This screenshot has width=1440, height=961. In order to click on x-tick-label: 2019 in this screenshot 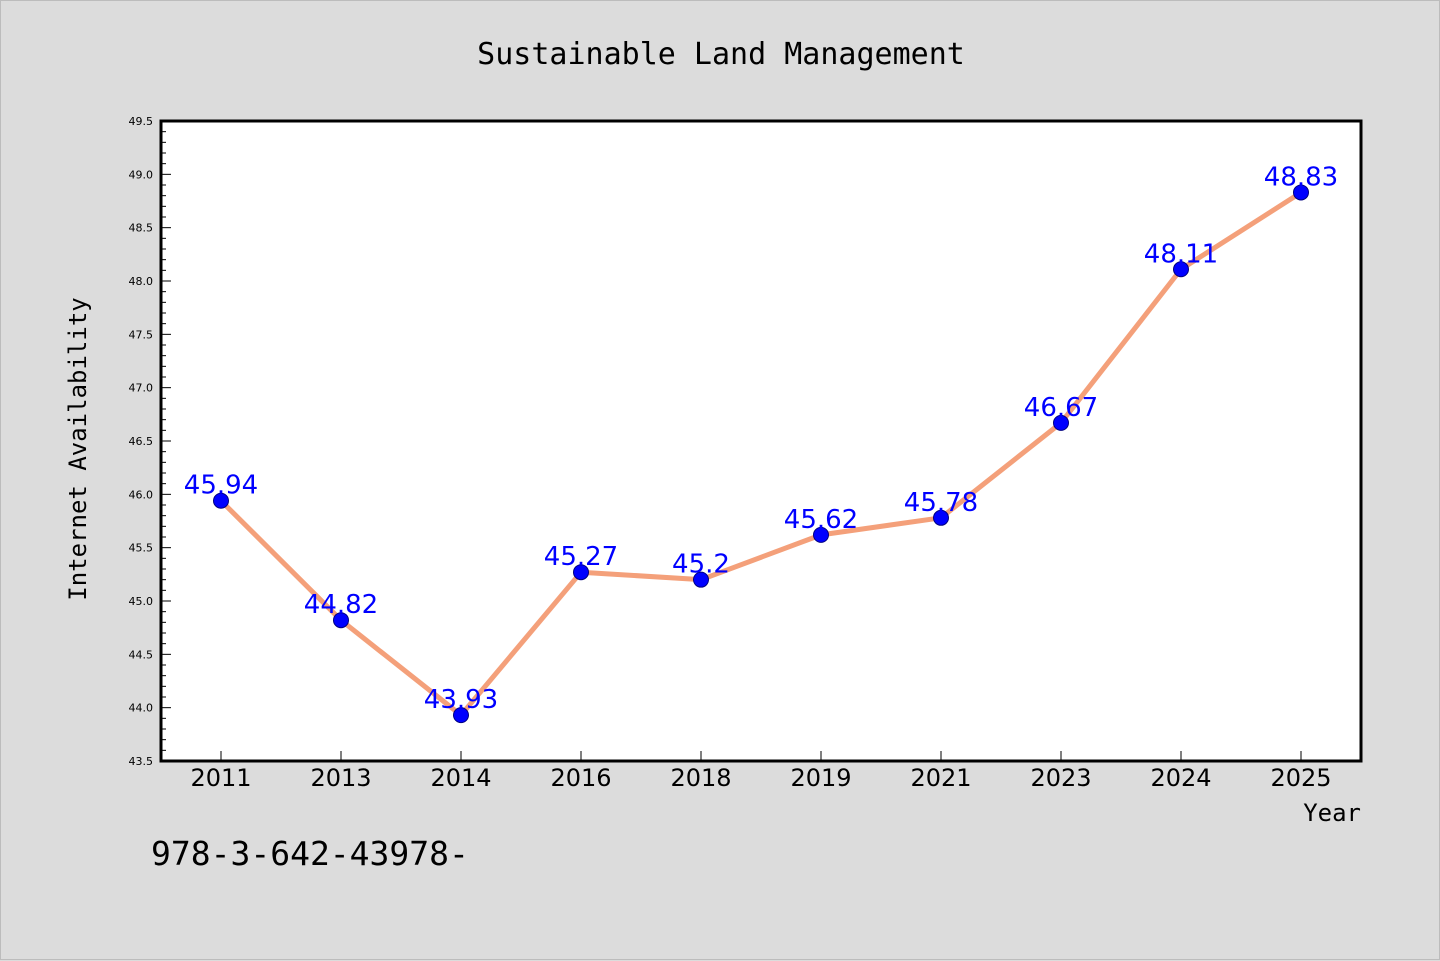, I will do `click(820, 778)`.